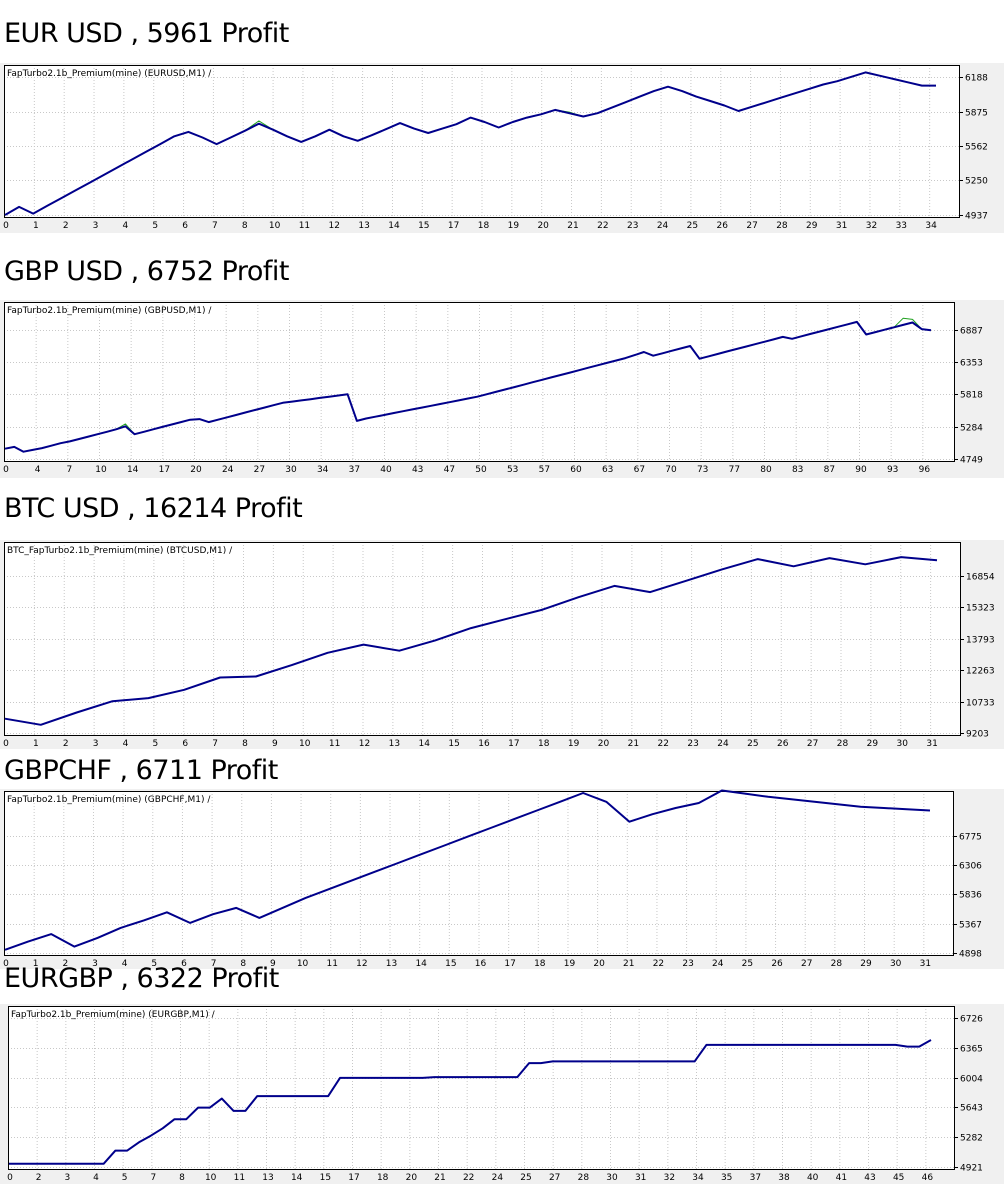  Describe the element at coordinates (364, 744) in the screenshot. I see `x-tick-label: 12` at that location.